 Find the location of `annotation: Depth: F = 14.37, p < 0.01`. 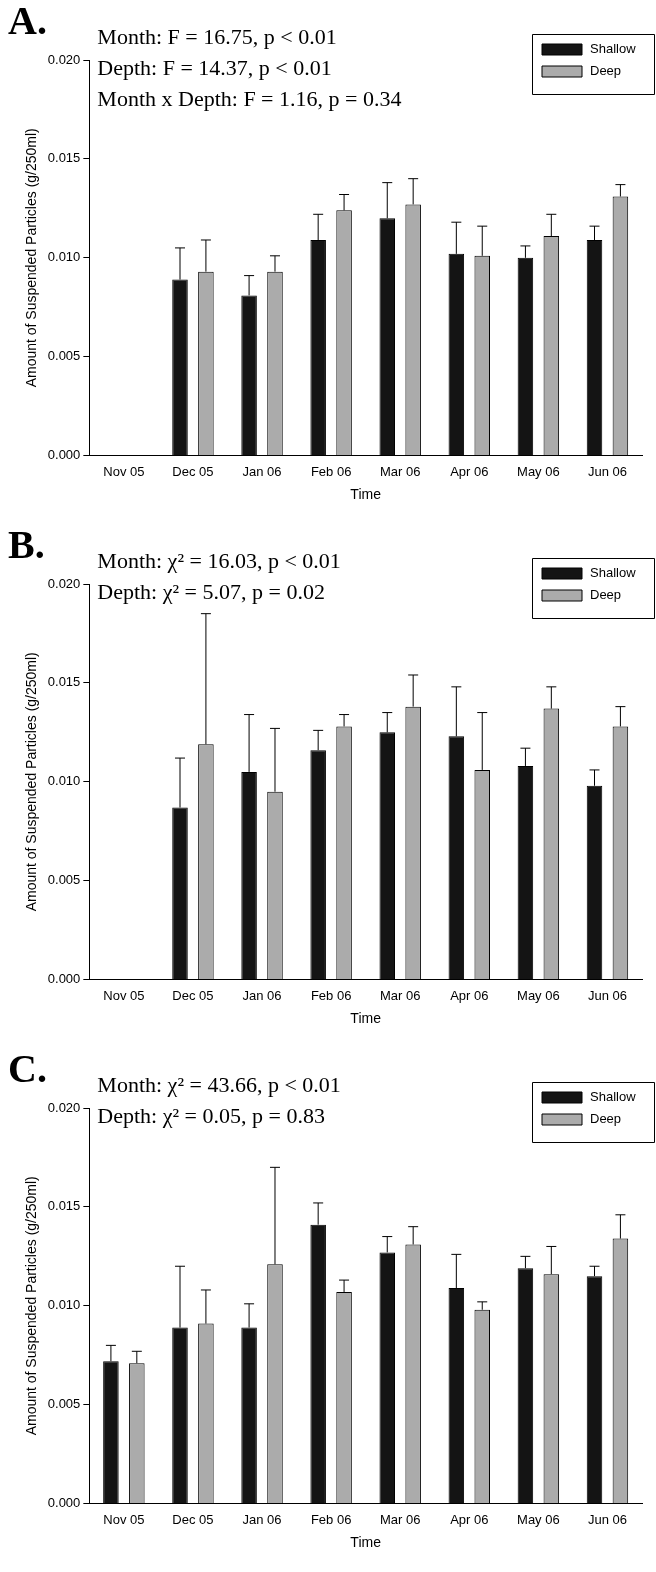

annotation: Depth: F = 14.37, p < 0.01 is located at coordinates (214, 67).